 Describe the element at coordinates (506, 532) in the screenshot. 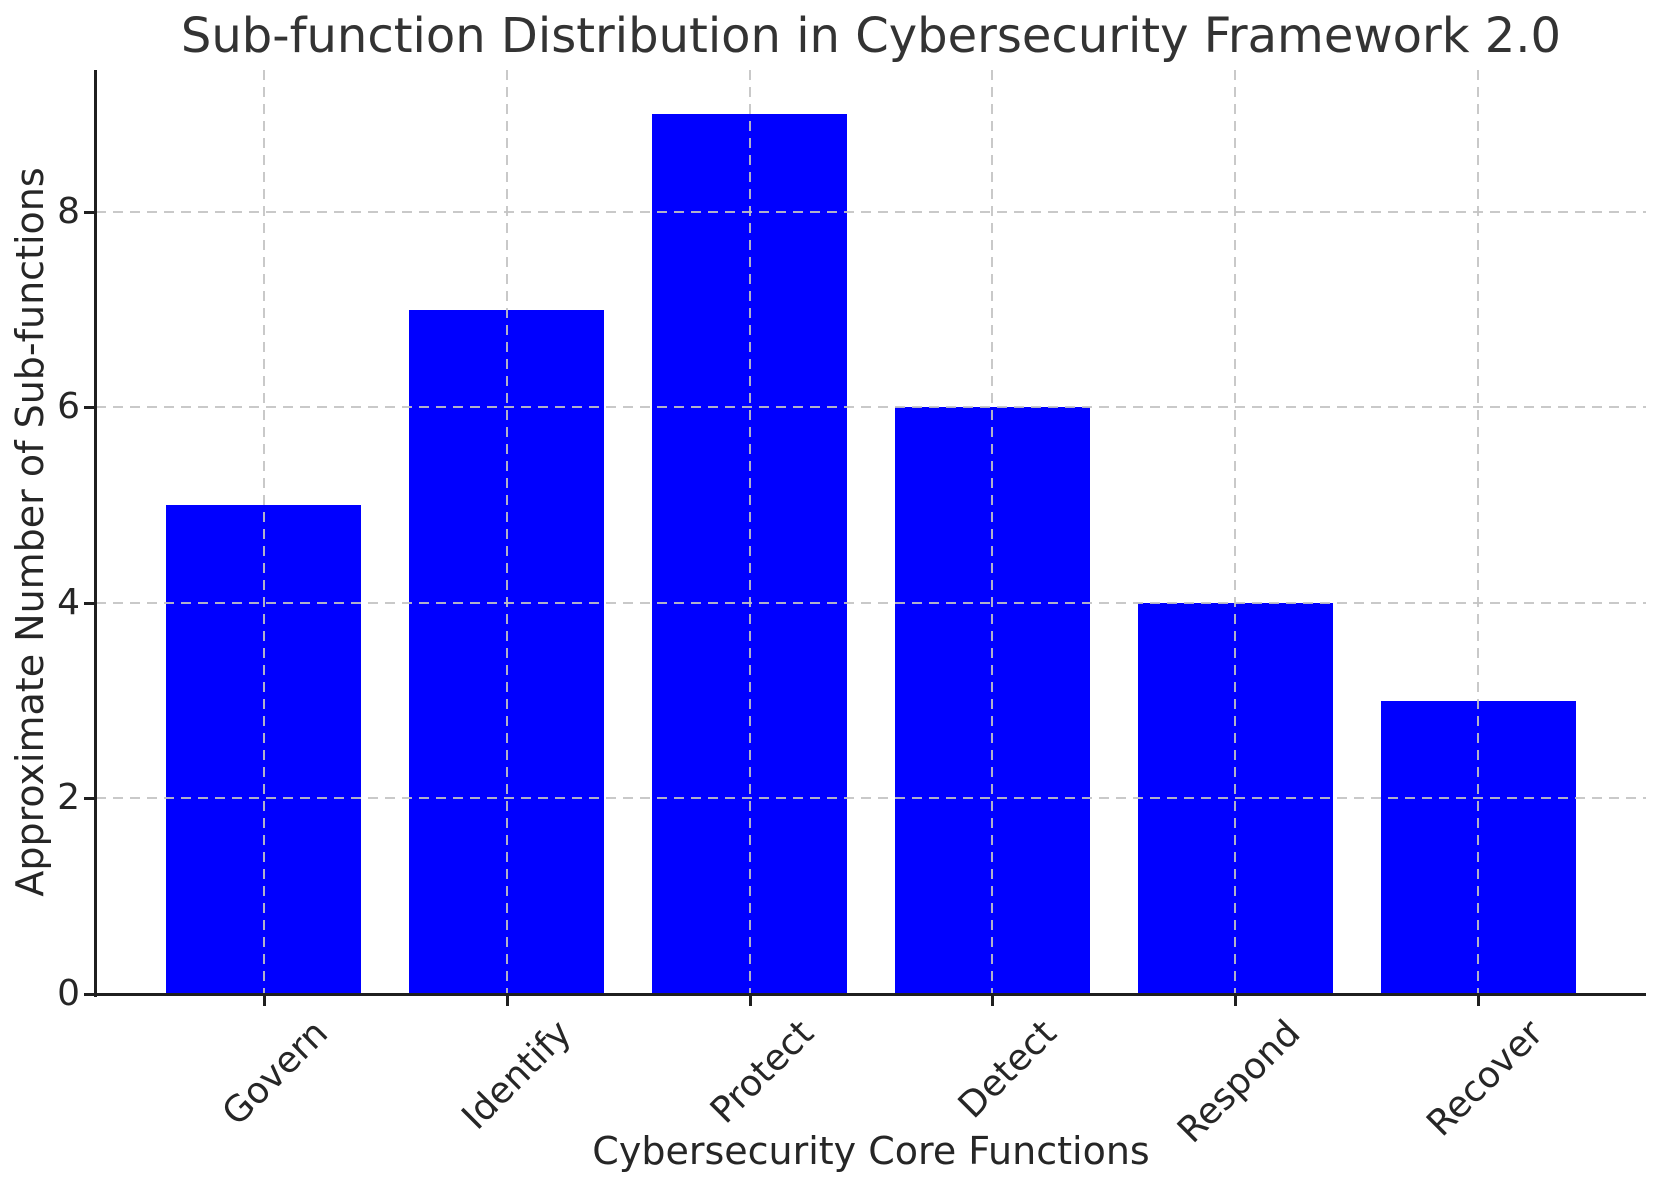

I see `v-gridline-identify` at that location.